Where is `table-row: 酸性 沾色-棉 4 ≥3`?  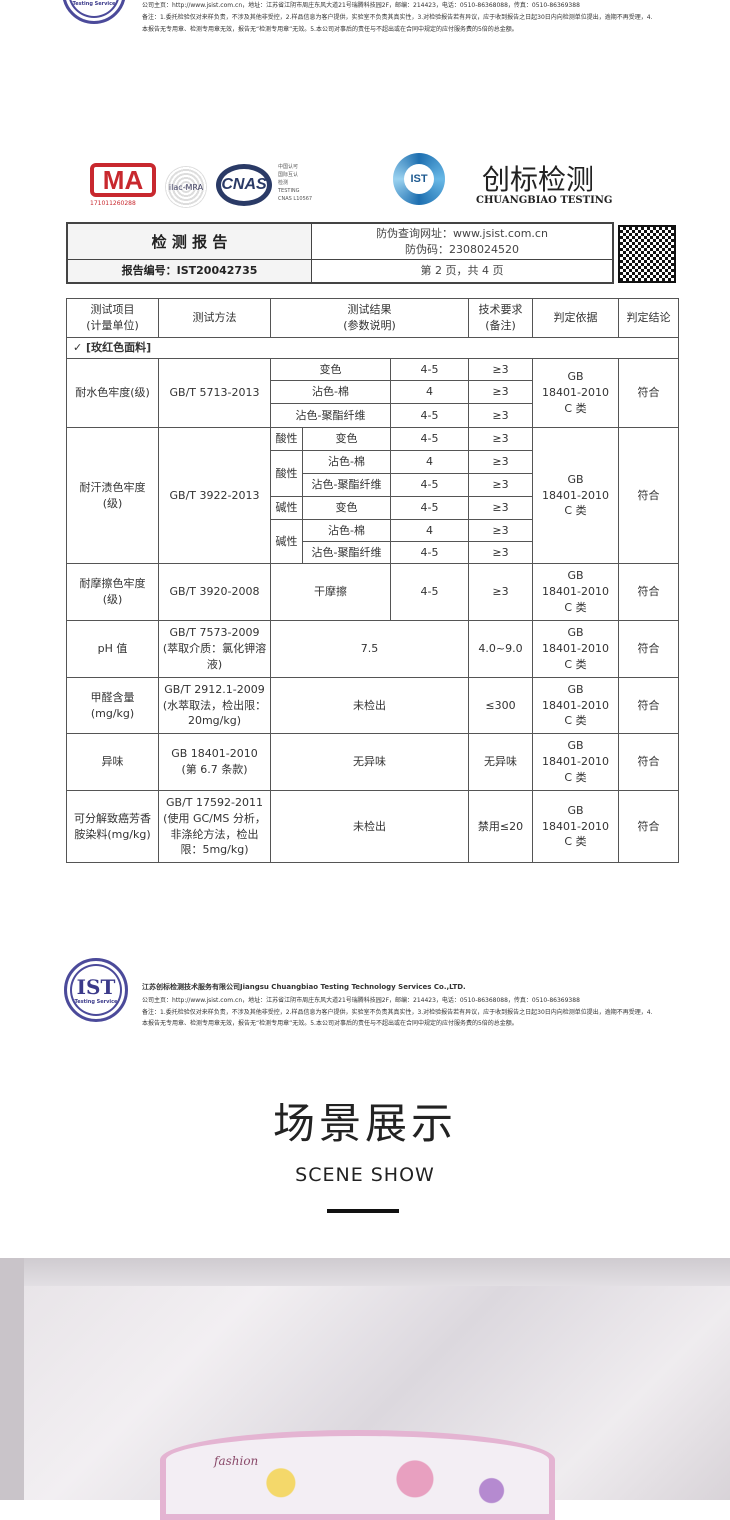
table-row: 酸性 沾色-棉 4 ≥3 is located at coordinates (373, 473).